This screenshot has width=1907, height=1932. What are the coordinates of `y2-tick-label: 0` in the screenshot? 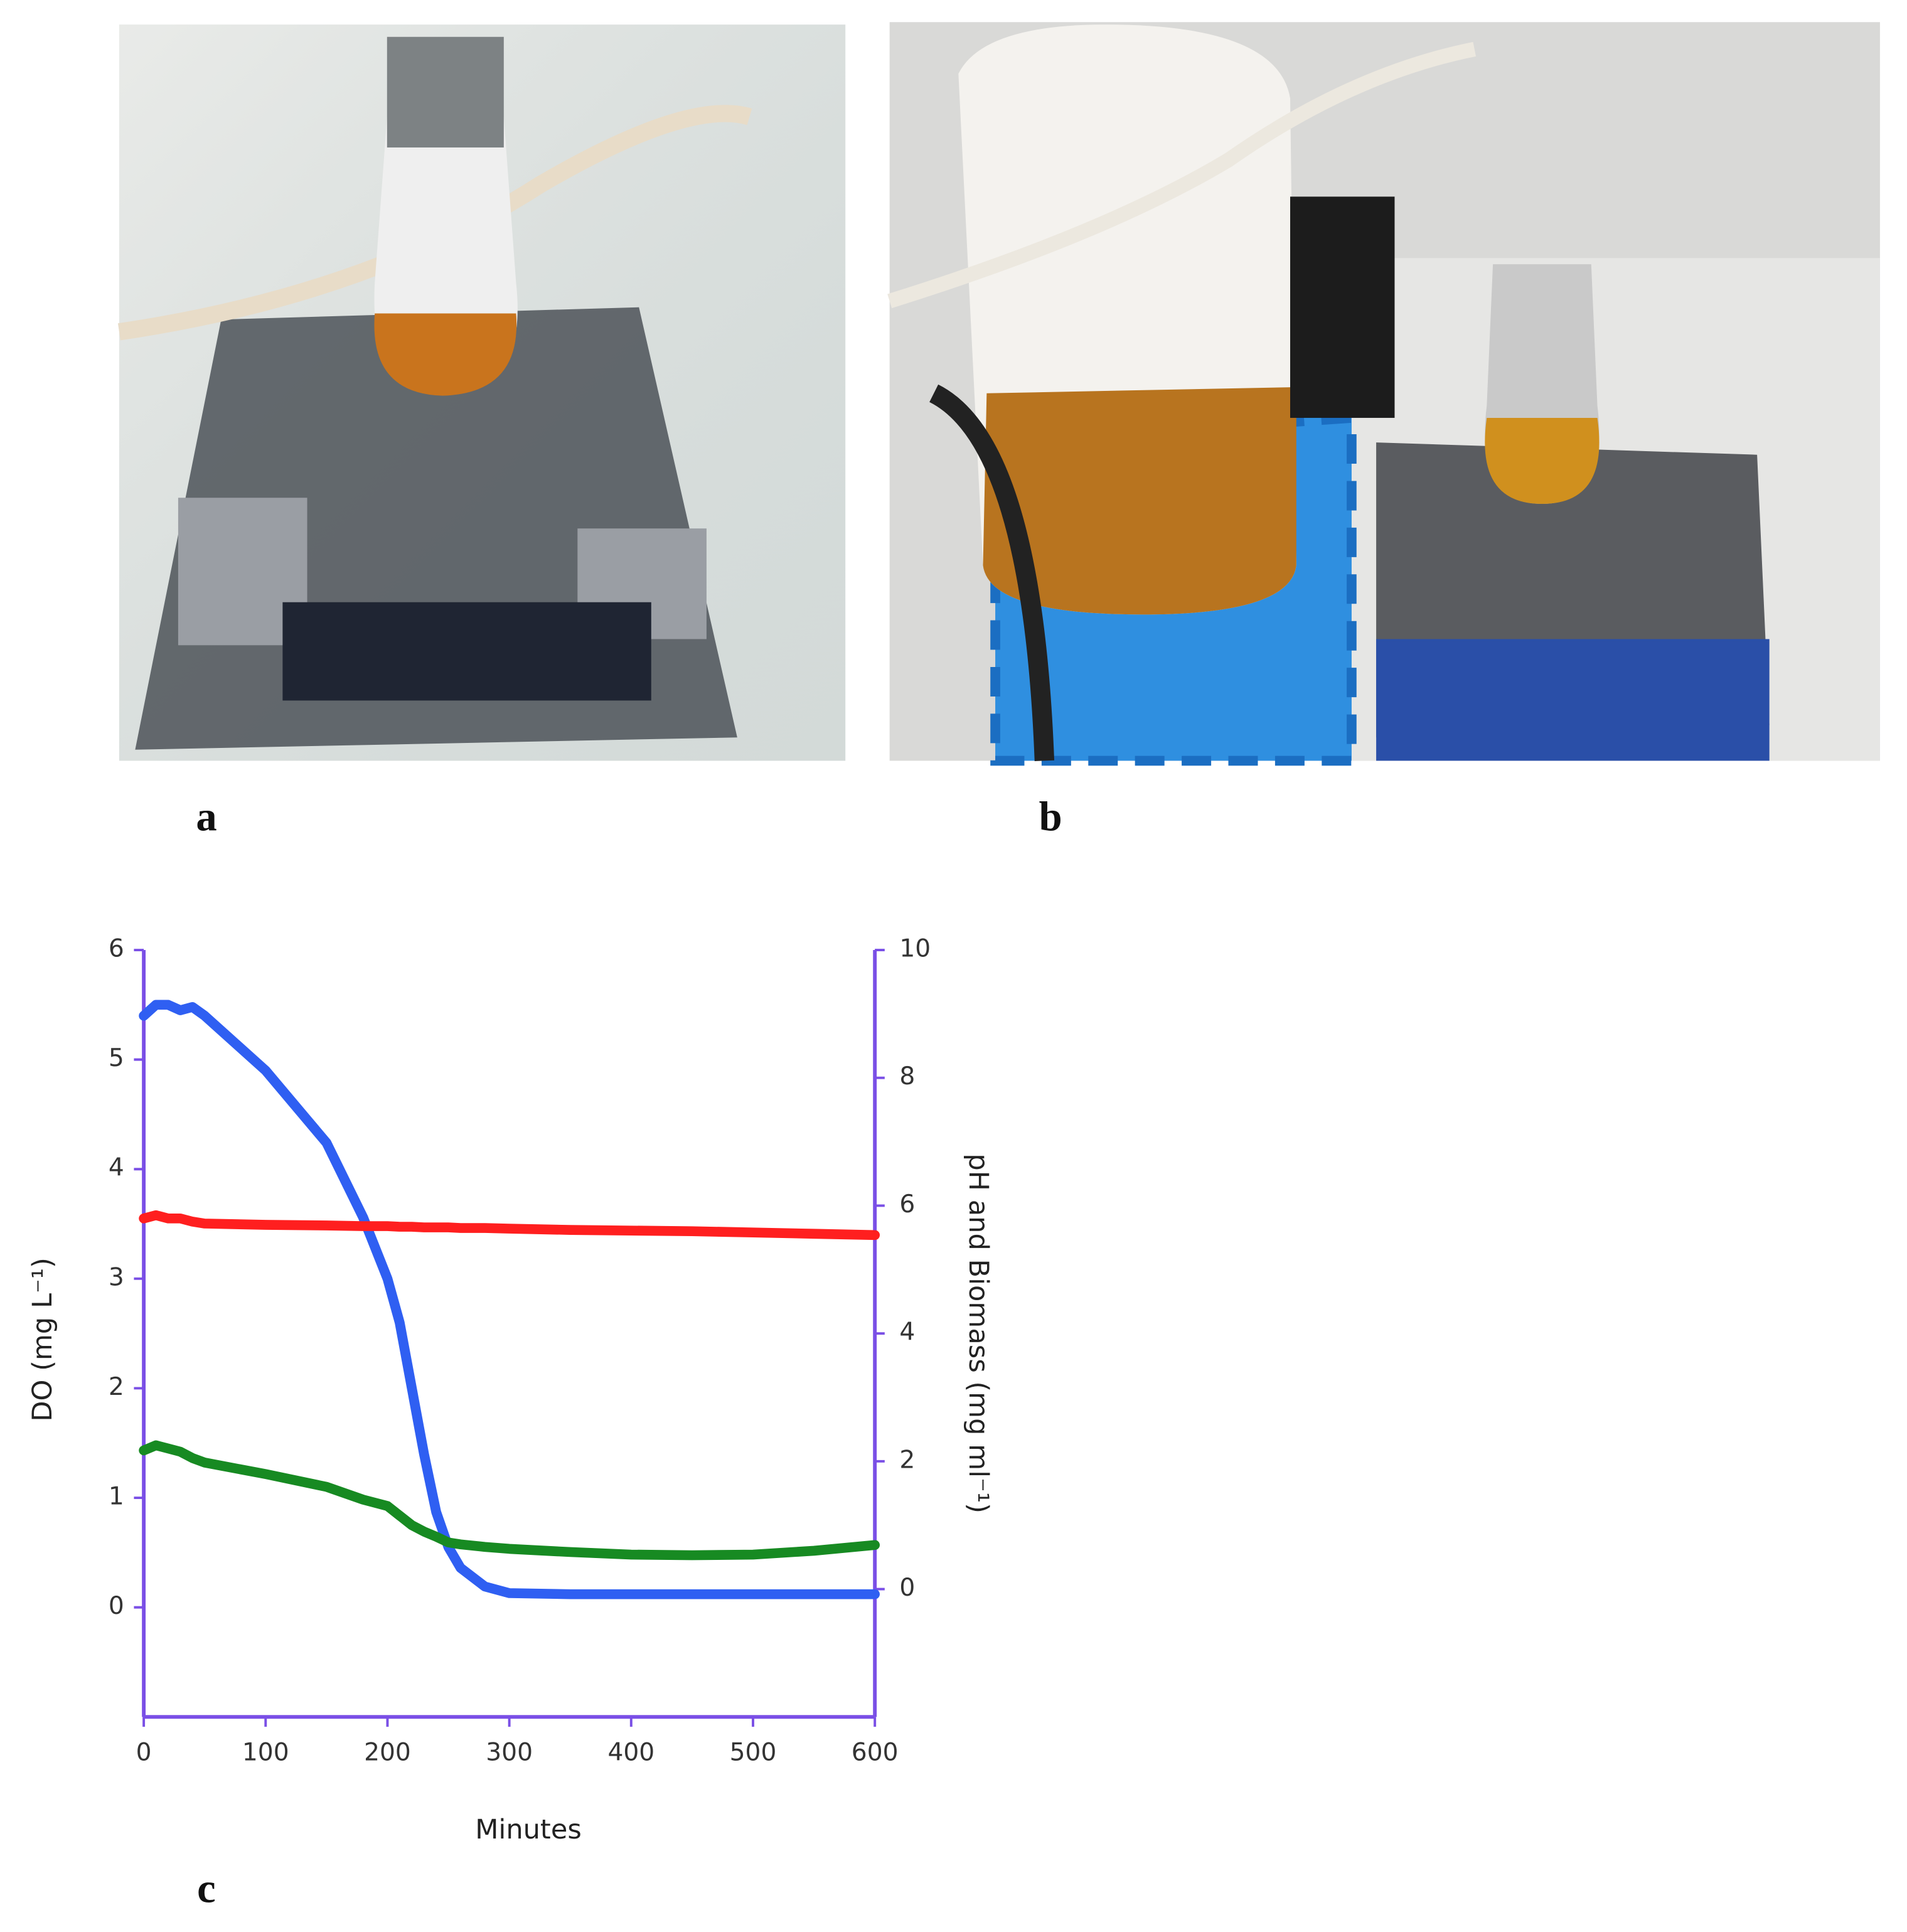 It's located at (907, 1588).